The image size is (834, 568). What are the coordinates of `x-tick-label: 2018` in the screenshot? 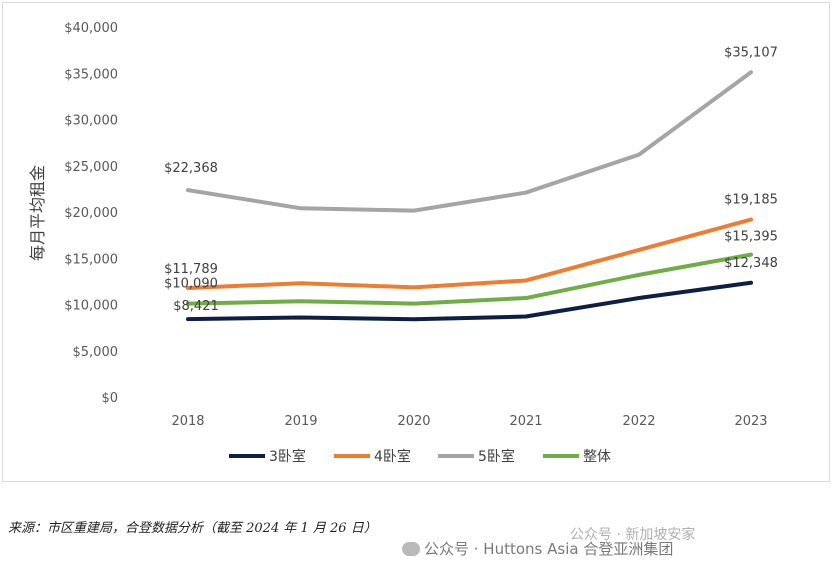 It's located at (187, 421).